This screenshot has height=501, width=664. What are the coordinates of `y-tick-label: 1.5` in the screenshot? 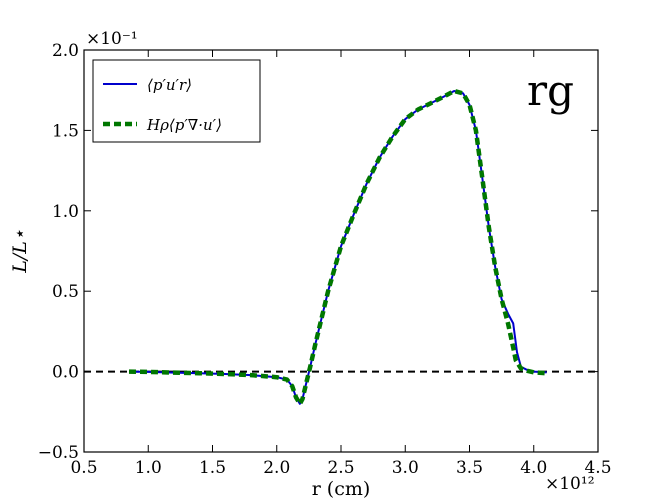 It's located at (65, 131).